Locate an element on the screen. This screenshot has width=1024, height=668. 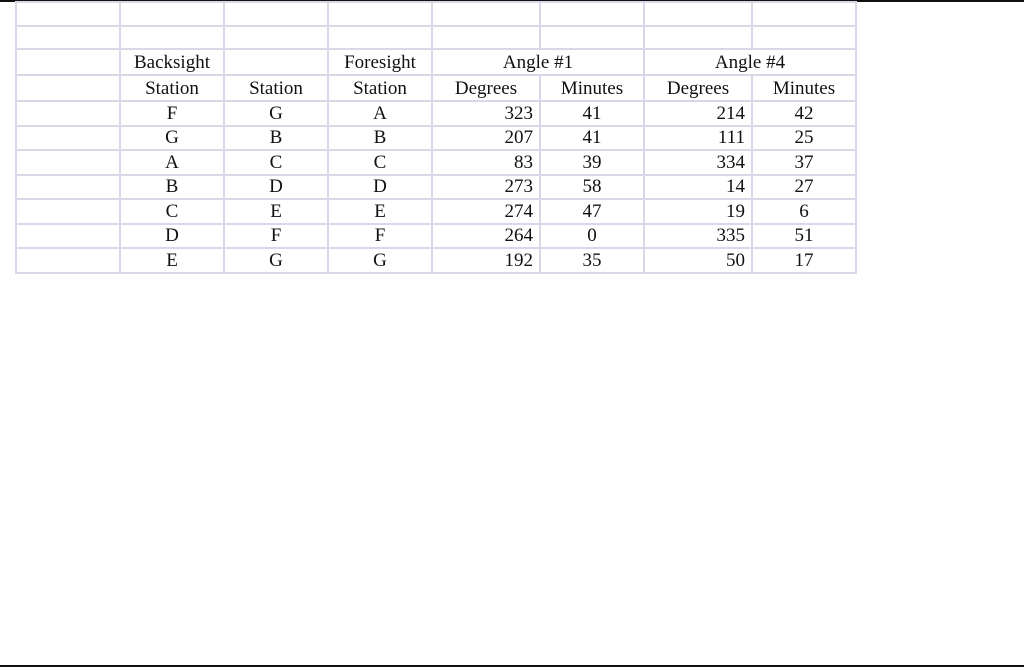
cell-a4-min: 17 is located at coordinates (804, 260).